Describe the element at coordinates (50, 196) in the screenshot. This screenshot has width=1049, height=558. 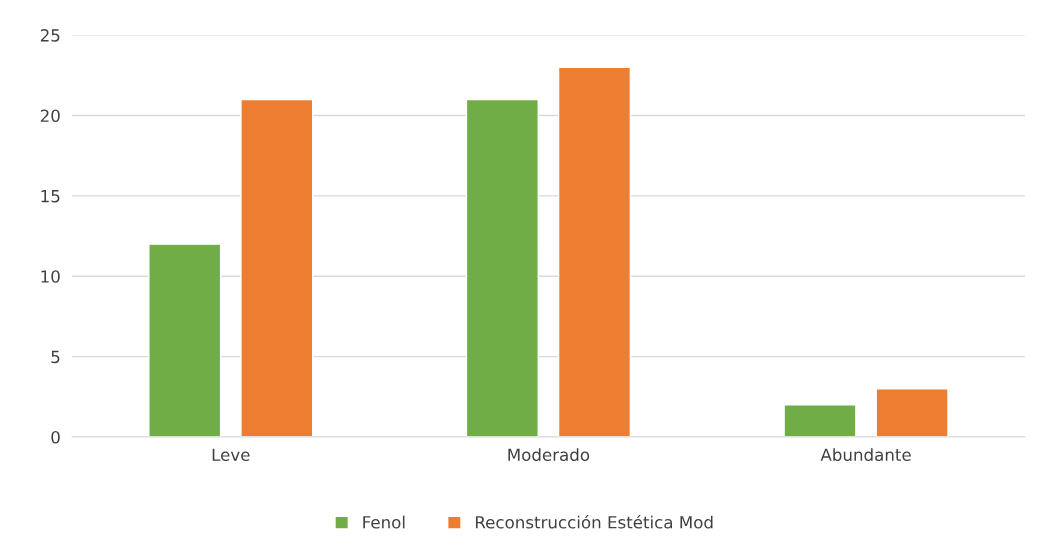
I see `y-tick-label: 15` at that location.